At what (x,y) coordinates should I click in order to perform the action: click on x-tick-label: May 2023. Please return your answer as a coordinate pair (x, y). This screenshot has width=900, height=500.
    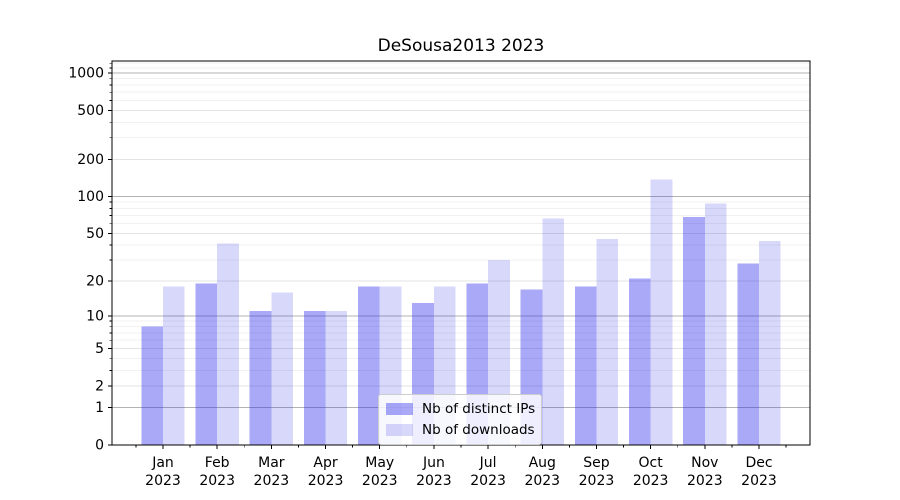
    Looking at the image, I should click on (380, 472).